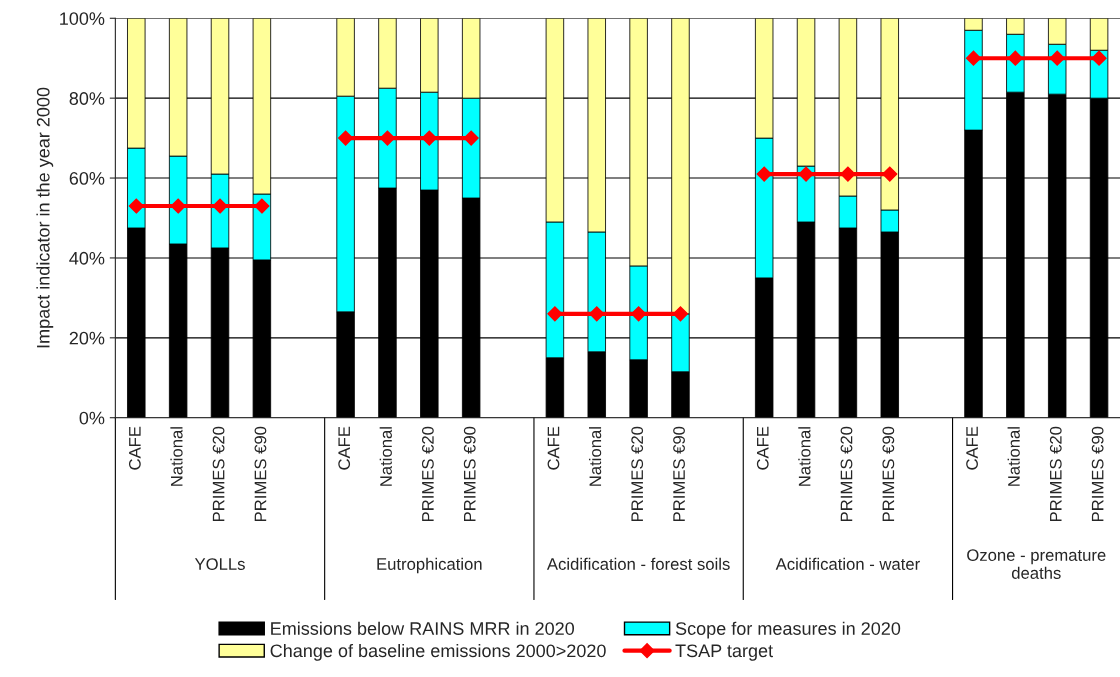 Image resolution: width=1120 pixels, height=677 pixels. I want to click on legend-label: Change of baseline emissions 2000>2020, so click(438, 652).